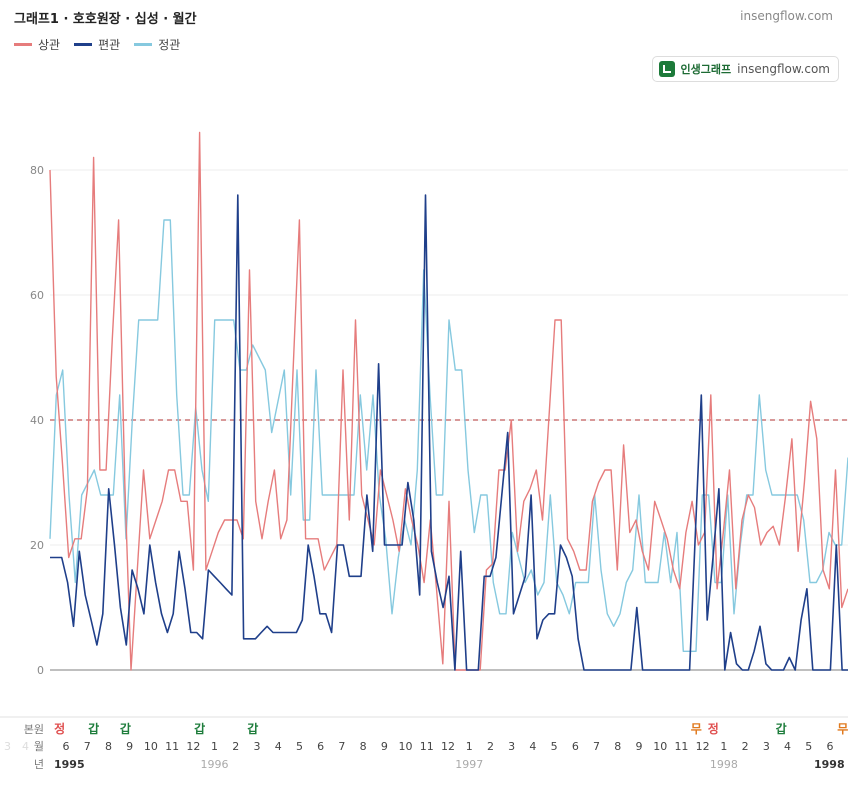 Image resolution: width=848 pixels, height=790 pixels. What do you see at coordinates (783, 69) in the screenshot?
I see `brand-url: insengflow.com` at bounding box center [783, 69].